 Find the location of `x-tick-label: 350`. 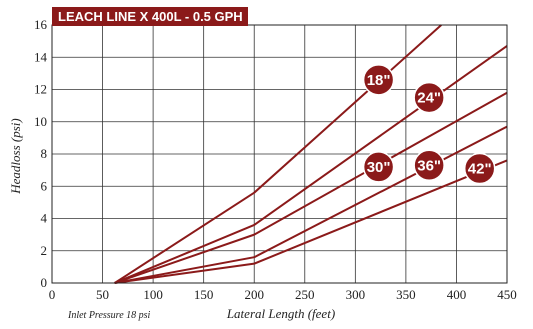

x-tick-label: 350 is located at coordinates (406, 294).